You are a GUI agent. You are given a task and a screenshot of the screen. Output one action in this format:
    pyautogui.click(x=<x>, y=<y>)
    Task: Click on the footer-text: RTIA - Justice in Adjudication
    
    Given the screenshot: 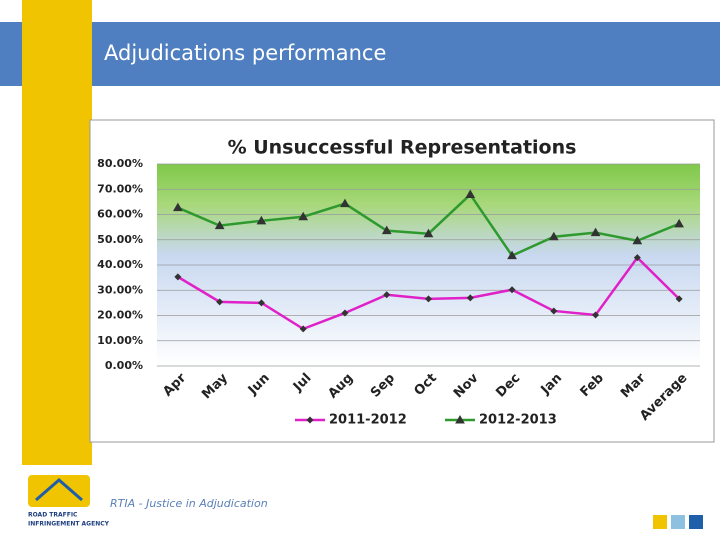 What is the action you would take?
    pyautogui.click(x=189, y=503)
    